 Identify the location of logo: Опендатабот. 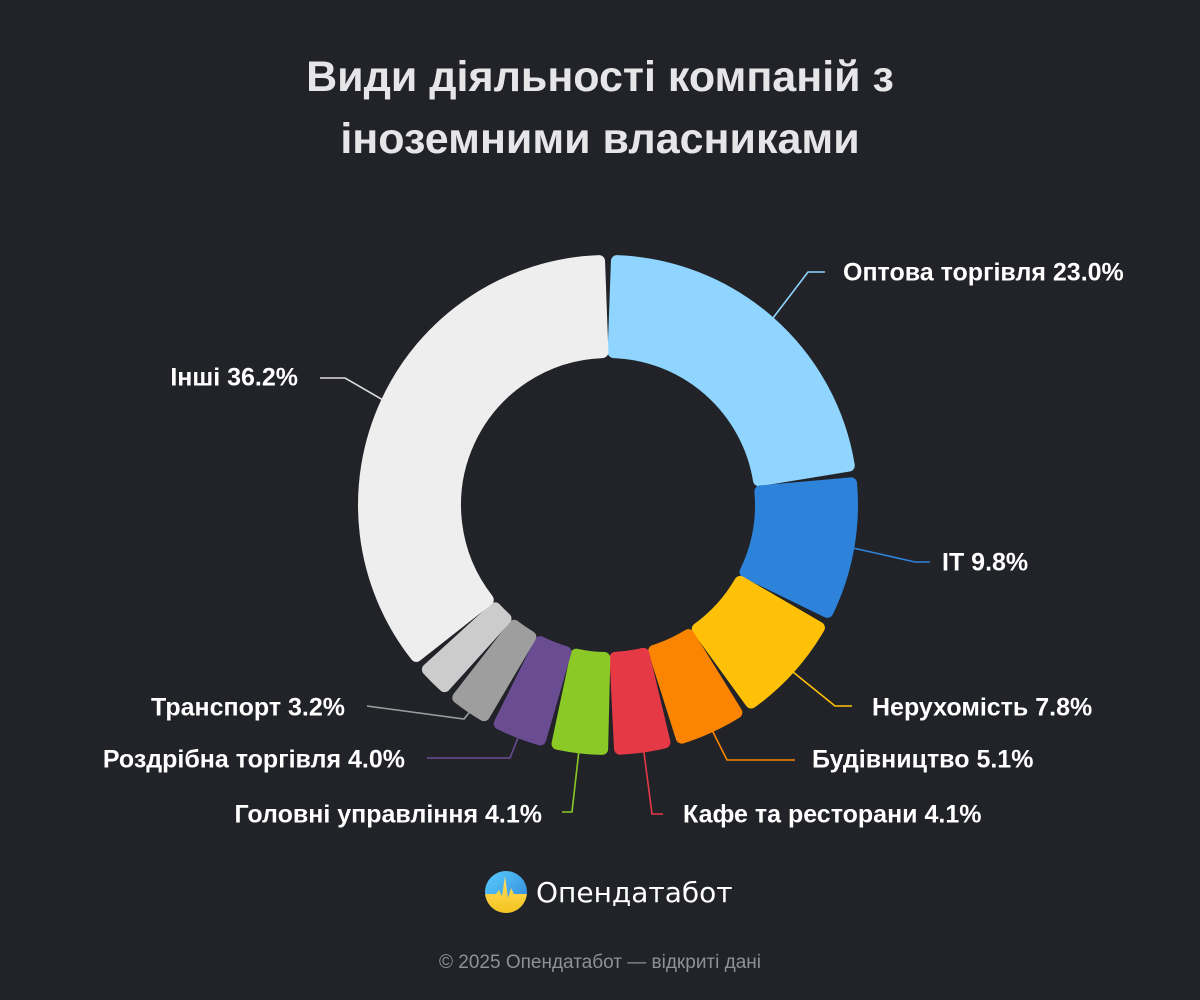
(608, 892).